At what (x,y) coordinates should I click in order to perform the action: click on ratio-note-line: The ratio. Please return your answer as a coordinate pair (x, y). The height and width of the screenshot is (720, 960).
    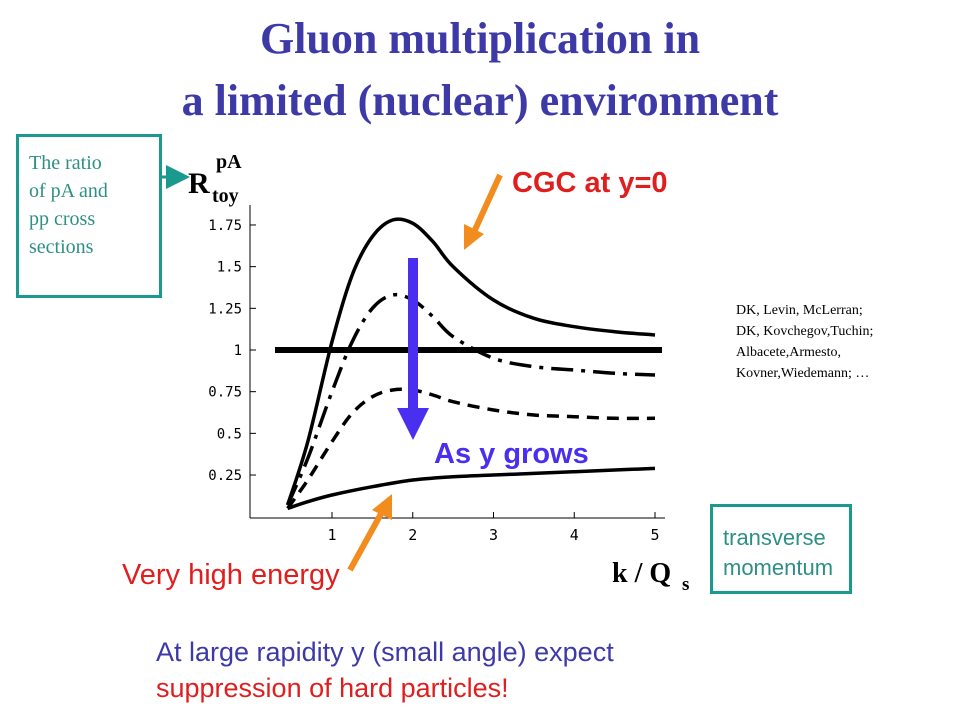
    Looking at the image, I should click on (65, 163).